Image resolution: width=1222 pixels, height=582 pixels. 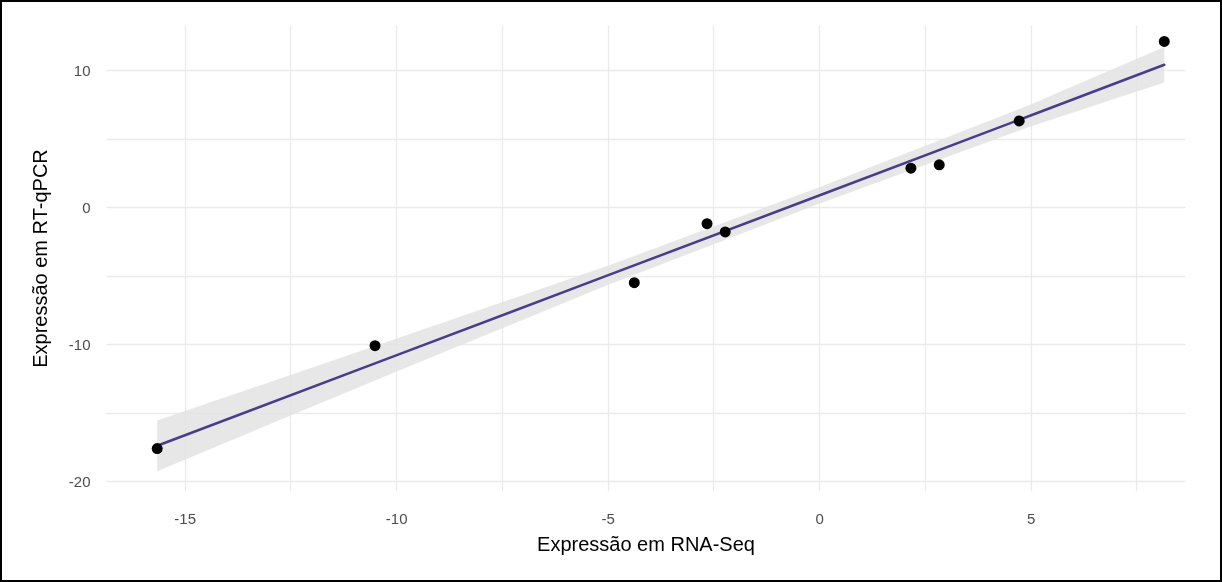 What do you see at coordinates (608, 518) in the screenshot?
I see `x-tick-label: -5` at bounding box center [608, 518].